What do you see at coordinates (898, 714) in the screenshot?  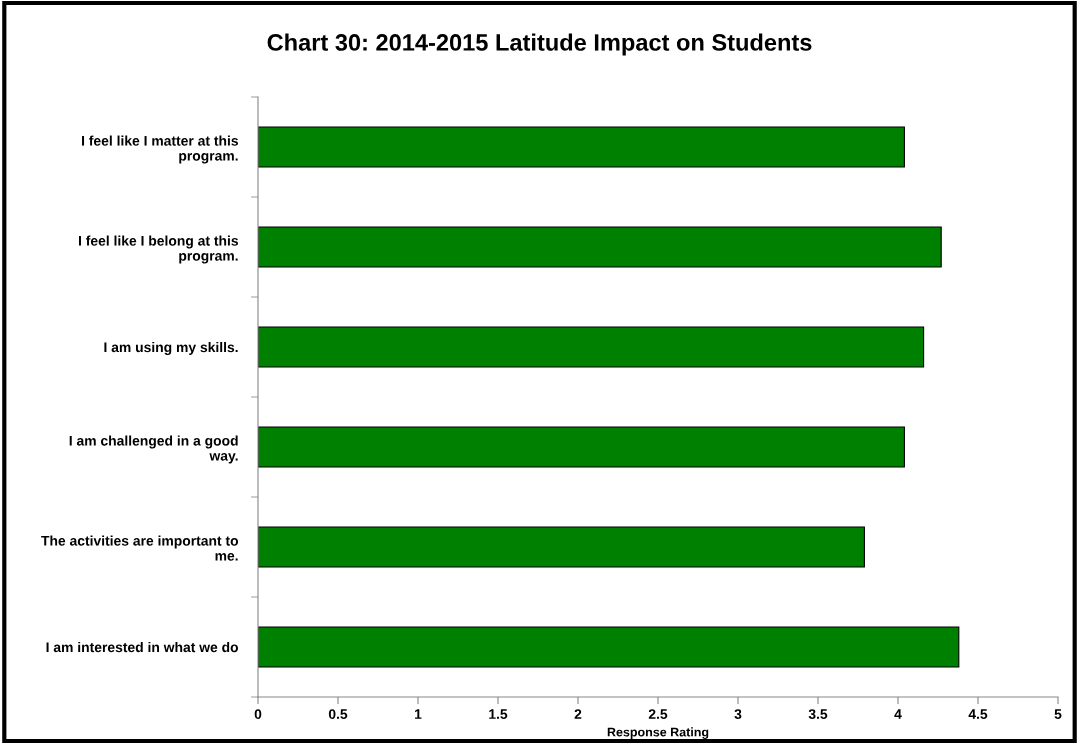 I see `x-tick-label: 4` at bounding box center [898, 714].